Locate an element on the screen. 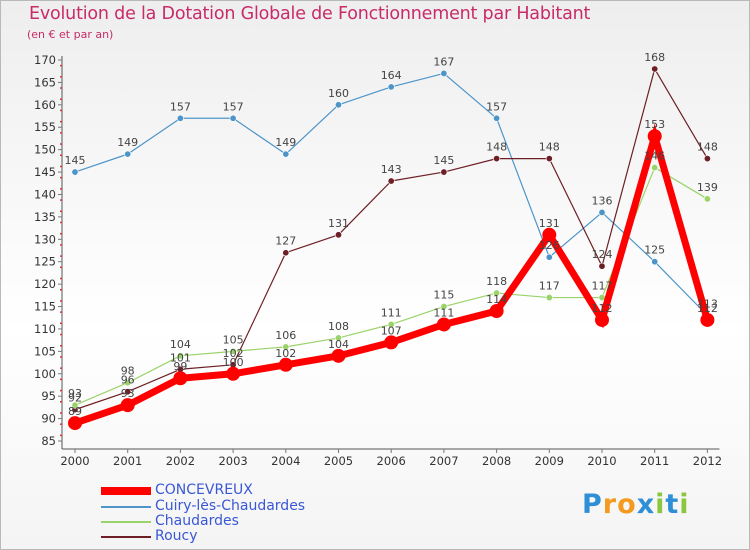 The height and width of the screenshot is (550, 750). data-label: 126 is located at coordinates (549, 245).